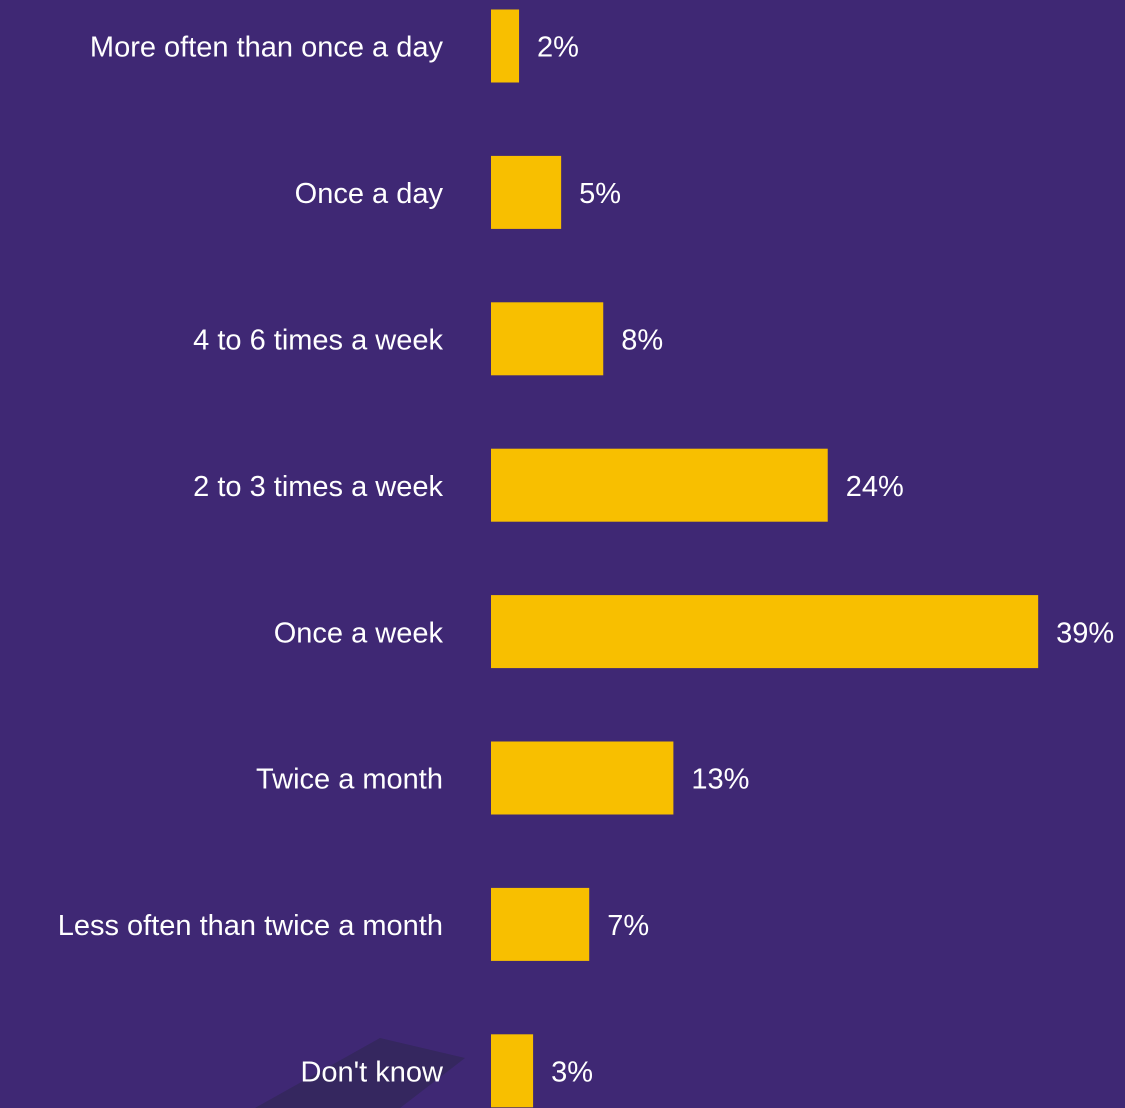  I want to click on value-label: 8%, so click(642, 340).